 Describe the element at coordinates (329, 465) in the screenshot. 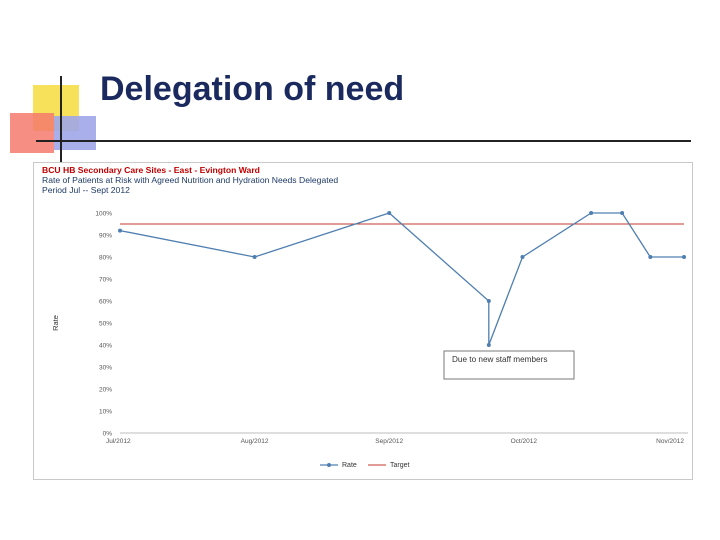

I see `legend-rate-marker` at that location.